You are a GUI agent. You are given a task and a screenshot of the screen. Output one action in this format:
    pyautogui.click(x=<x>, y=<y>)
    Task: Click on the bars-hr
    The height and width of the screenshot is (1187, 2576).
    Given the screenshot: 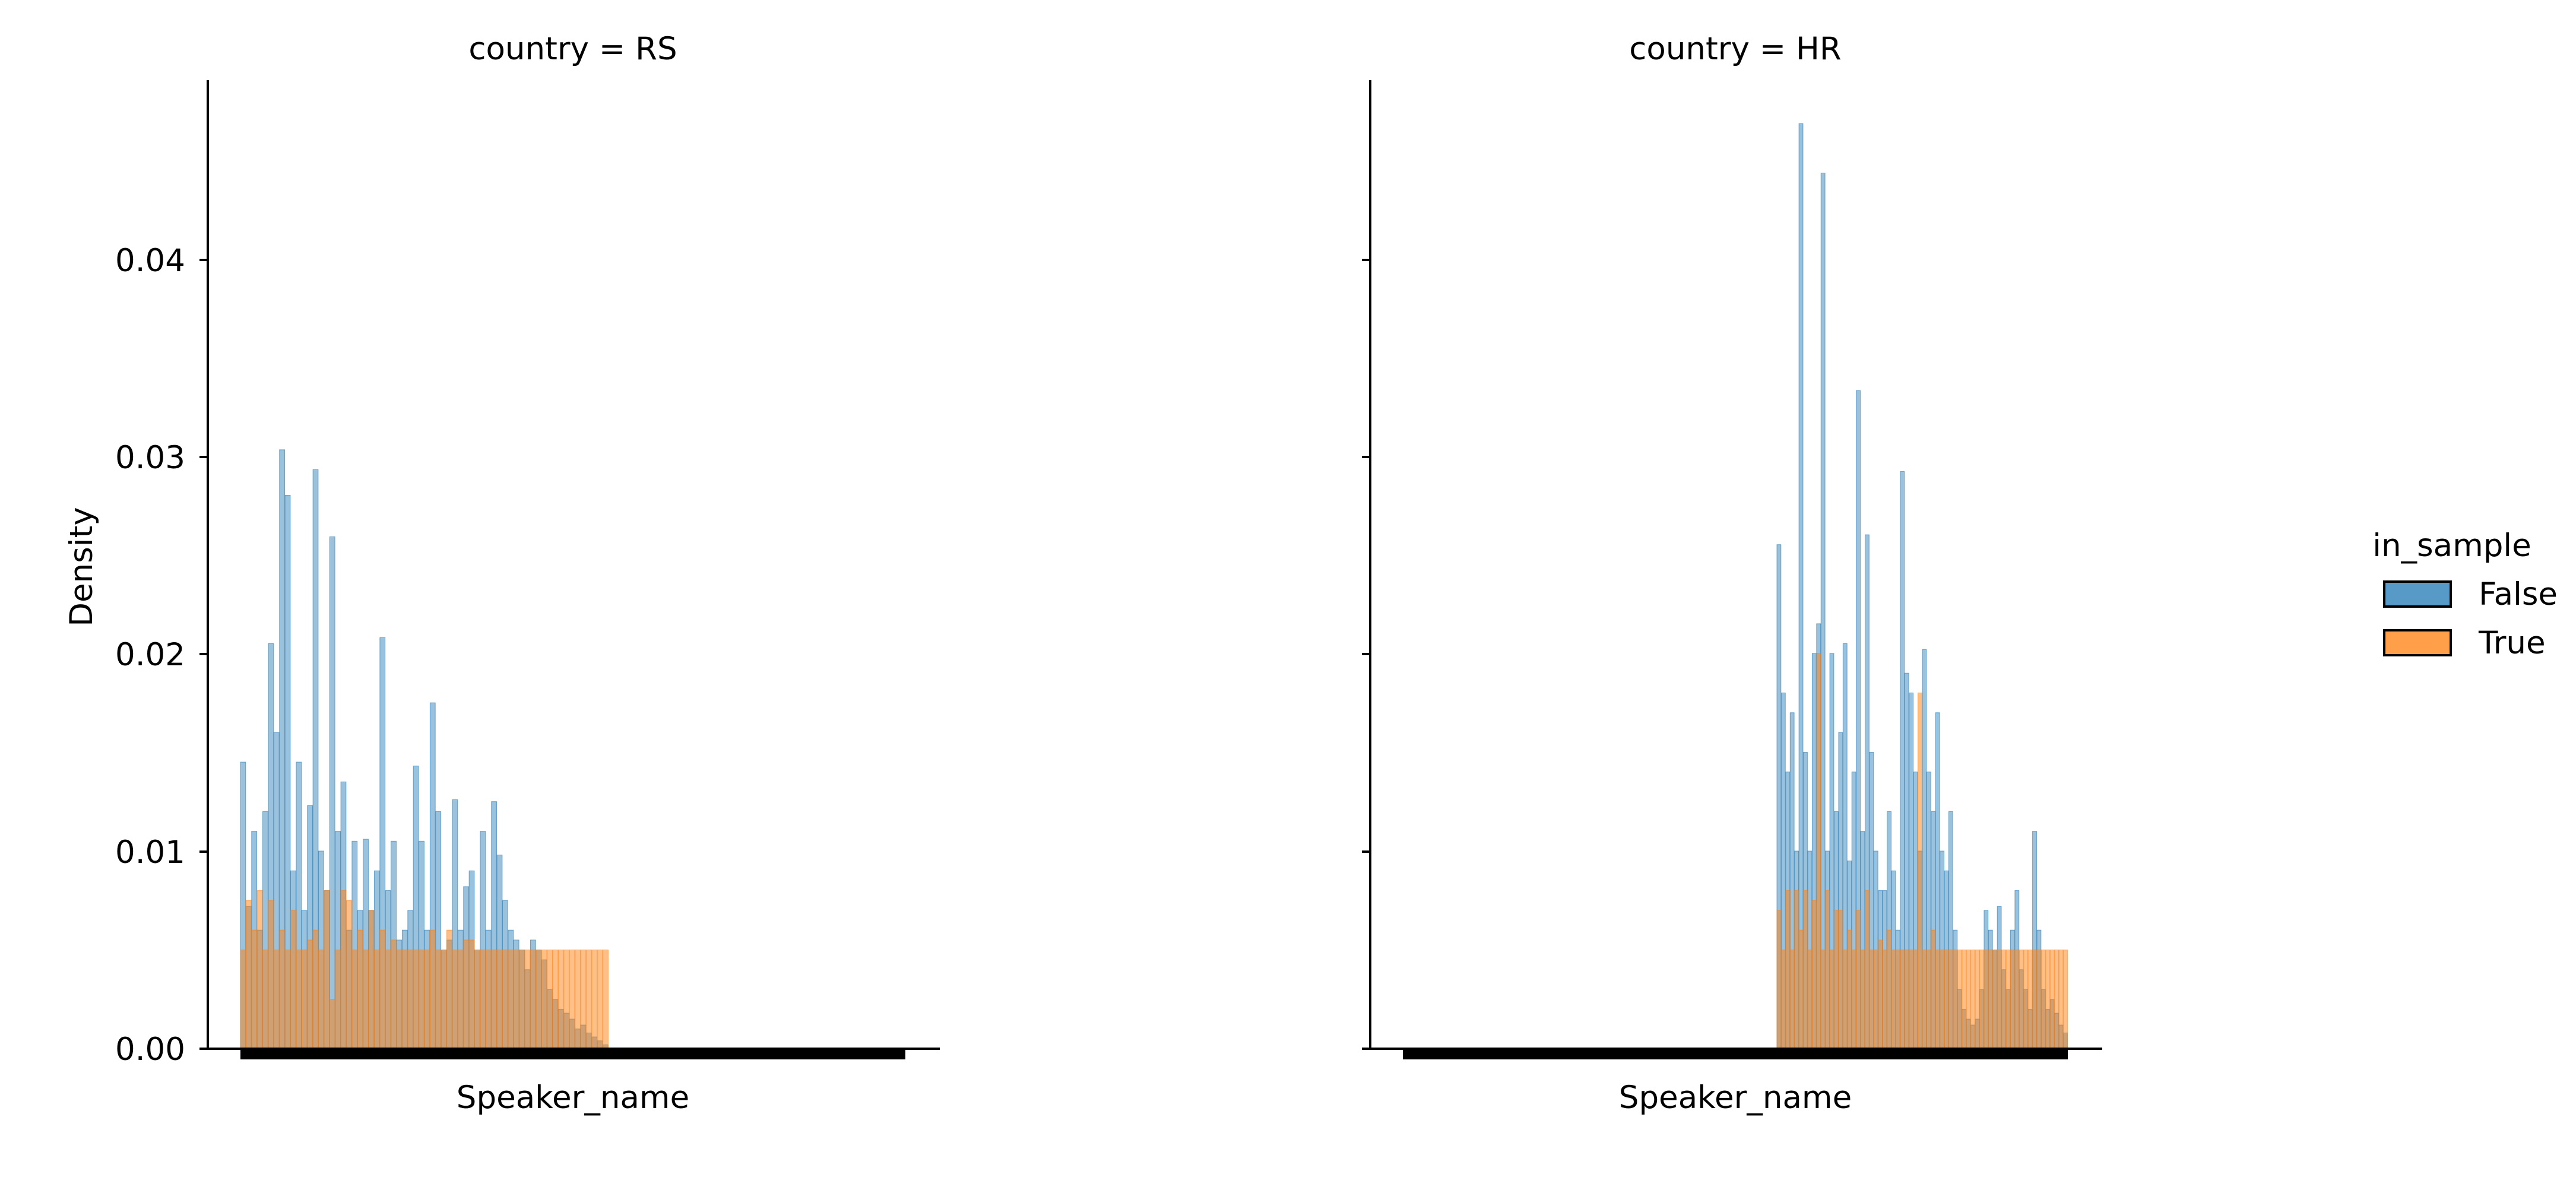 What is the action you would take?
    pyautogui.click(x=1922, y=586)
    